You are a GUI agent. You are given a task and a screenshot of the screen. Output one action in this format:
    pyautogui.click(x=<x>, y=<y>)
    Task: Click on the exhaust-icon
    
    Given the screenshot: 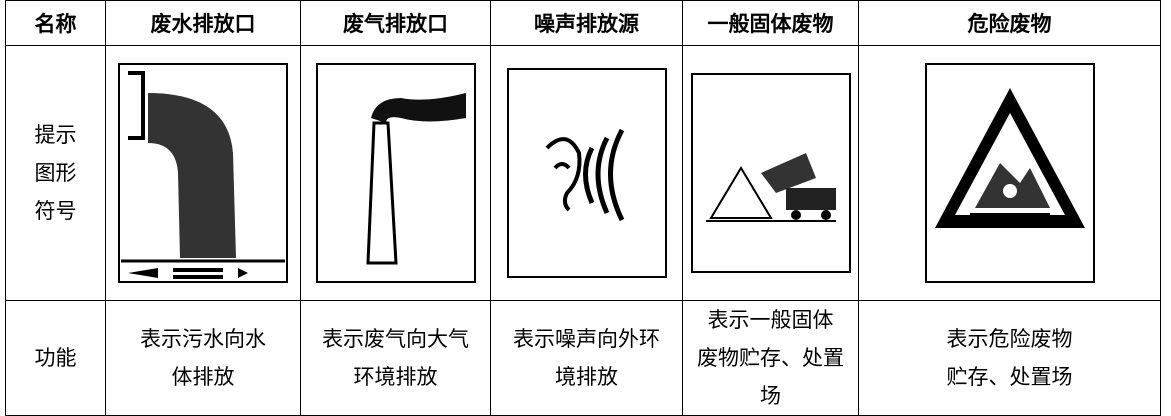 What is the action you would take?
    pyautogui.click(x=395, y=173)
    